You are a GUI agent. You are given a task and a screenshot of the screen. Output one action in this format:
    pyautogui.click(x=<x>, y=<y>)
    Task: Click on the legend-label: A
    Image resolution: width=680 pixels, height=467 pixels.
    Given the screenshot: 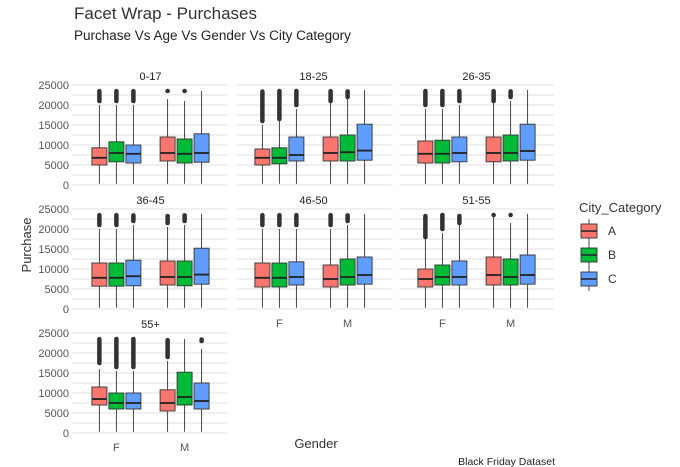 What is the action you would take?
    pyautogui.click(x=612, y=231)
    